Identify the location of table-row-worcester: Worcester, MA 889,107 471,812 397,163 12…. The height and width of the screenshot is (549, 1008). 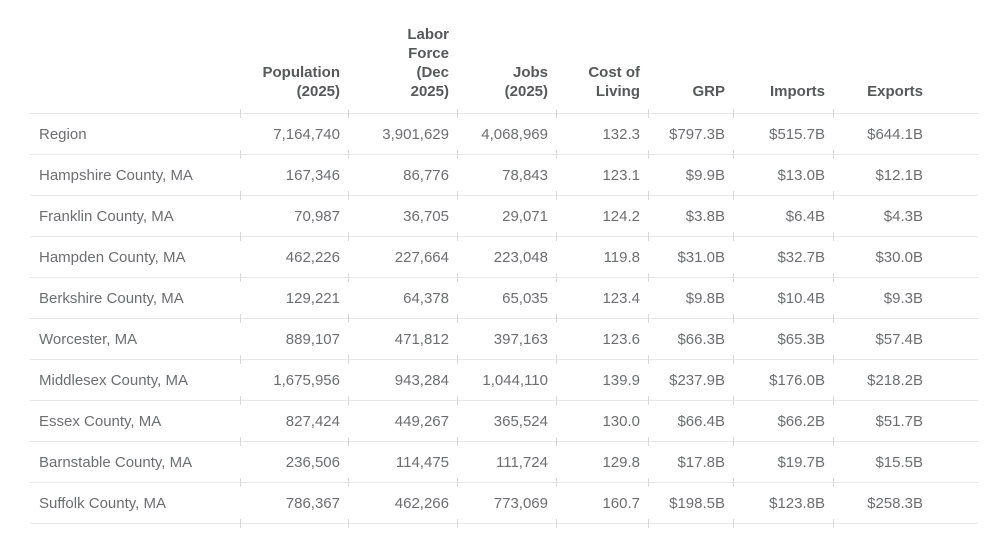
(504, 341).